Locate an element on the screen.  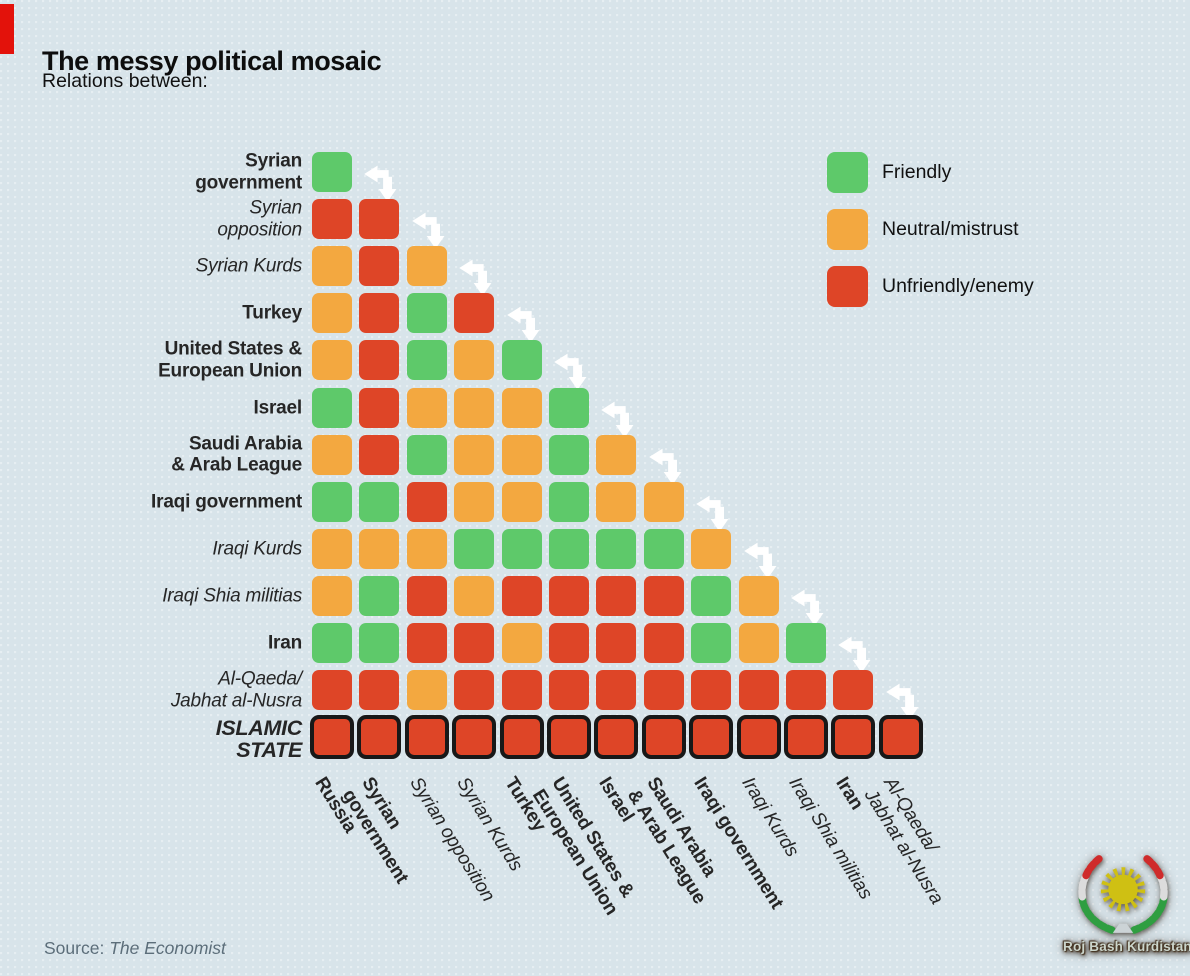
cell-islamic-state-vs-saudi-arabia-arab-league is located at coordinates (663, 737).